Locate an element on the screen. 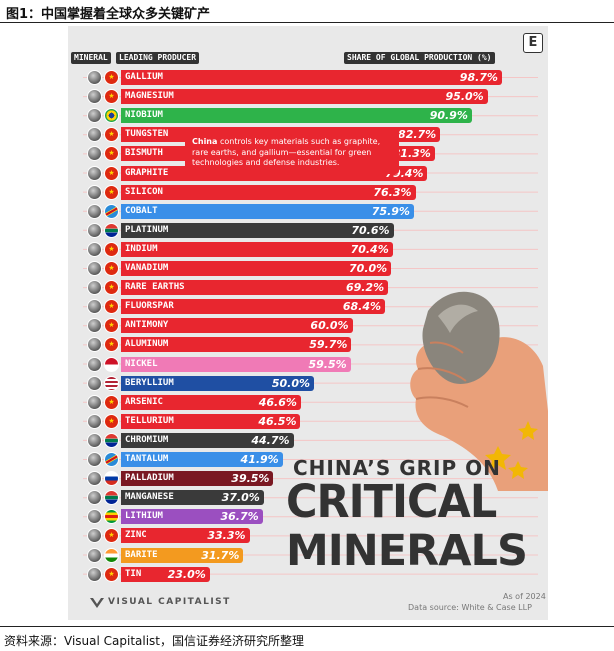 This screenshot has height=651, width=614. bar-row: PALLADIUM 39.5% is located at coordinates (308, 478).